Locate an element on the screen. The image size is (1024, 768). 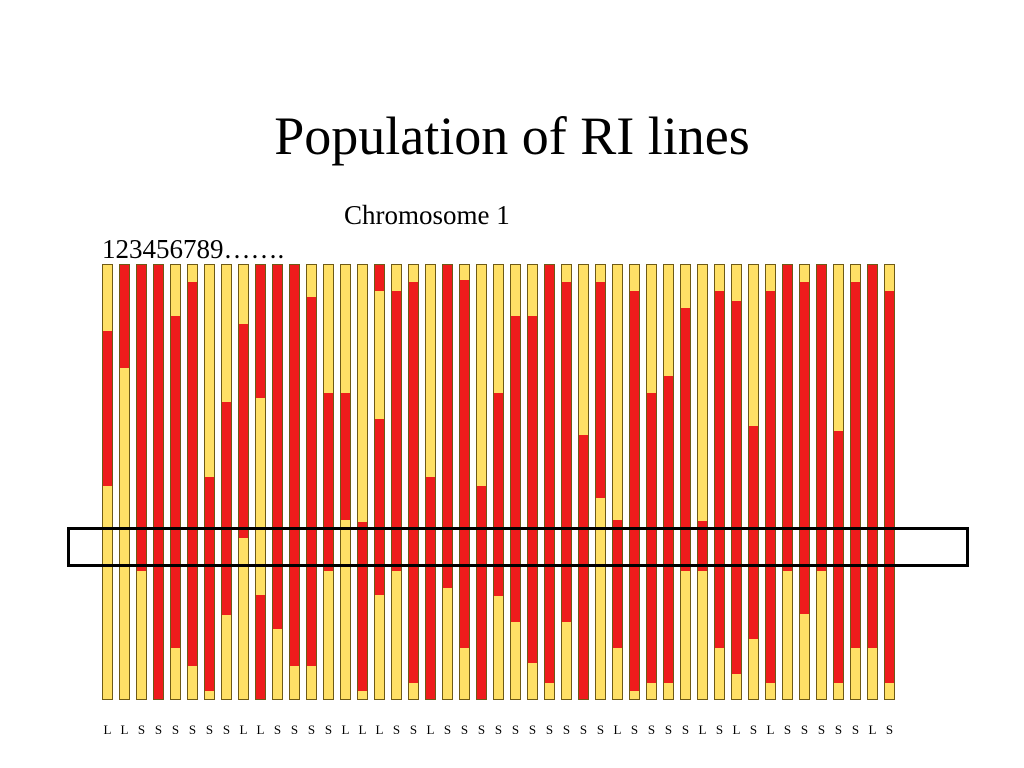
genotype-label-30: S is located at coordinates (600, 729).